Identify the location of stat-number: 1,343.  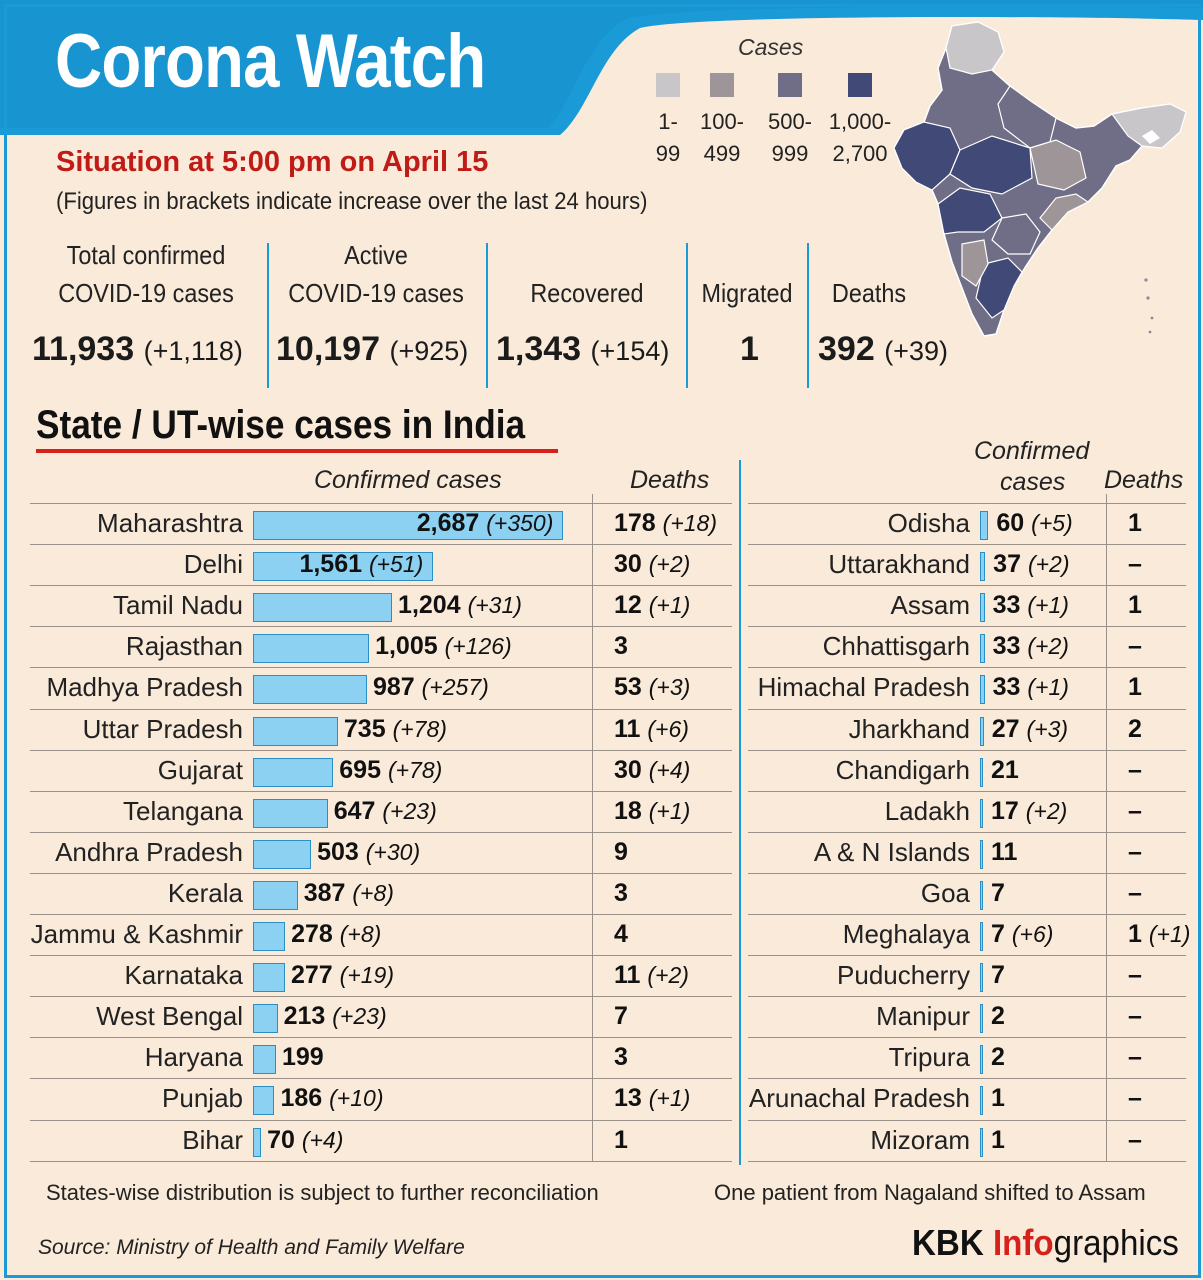
(539, 349).